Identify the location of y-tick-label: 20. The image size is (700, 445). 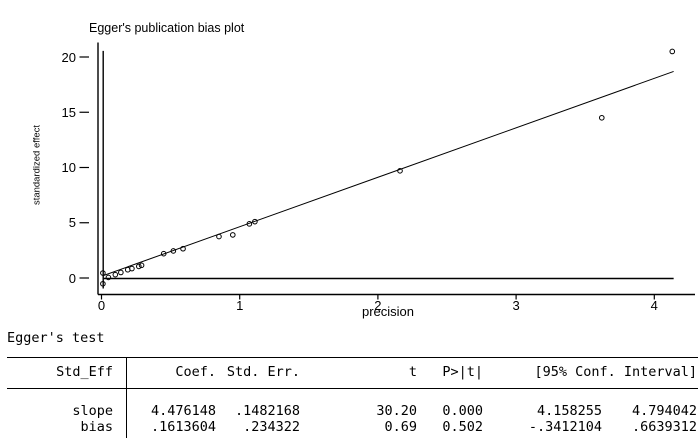
(68, 57).